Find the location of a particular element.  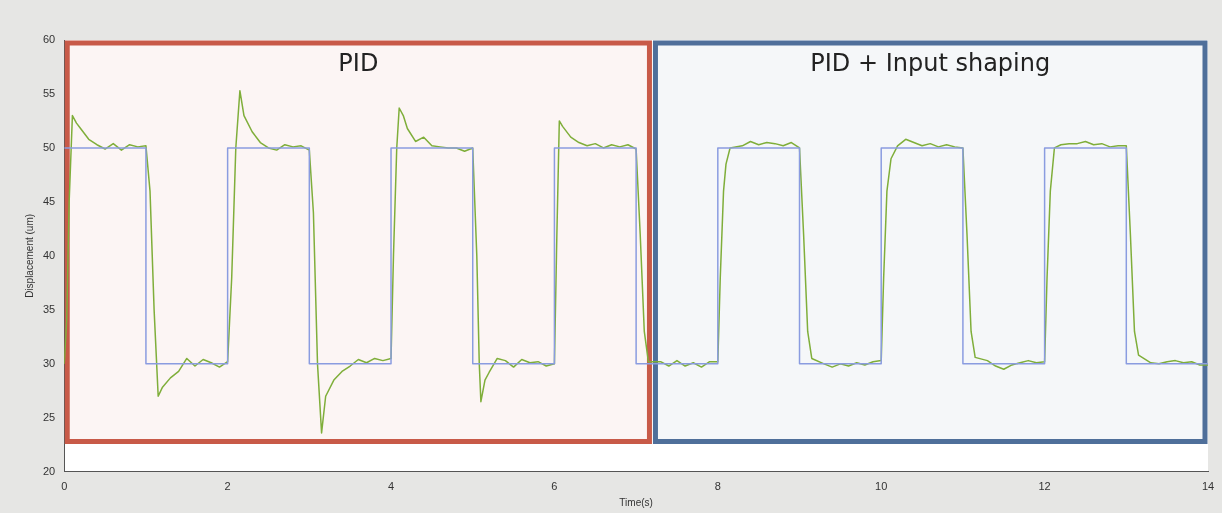

x-axis-title: Time(s) is located at coordinates (636, 502).